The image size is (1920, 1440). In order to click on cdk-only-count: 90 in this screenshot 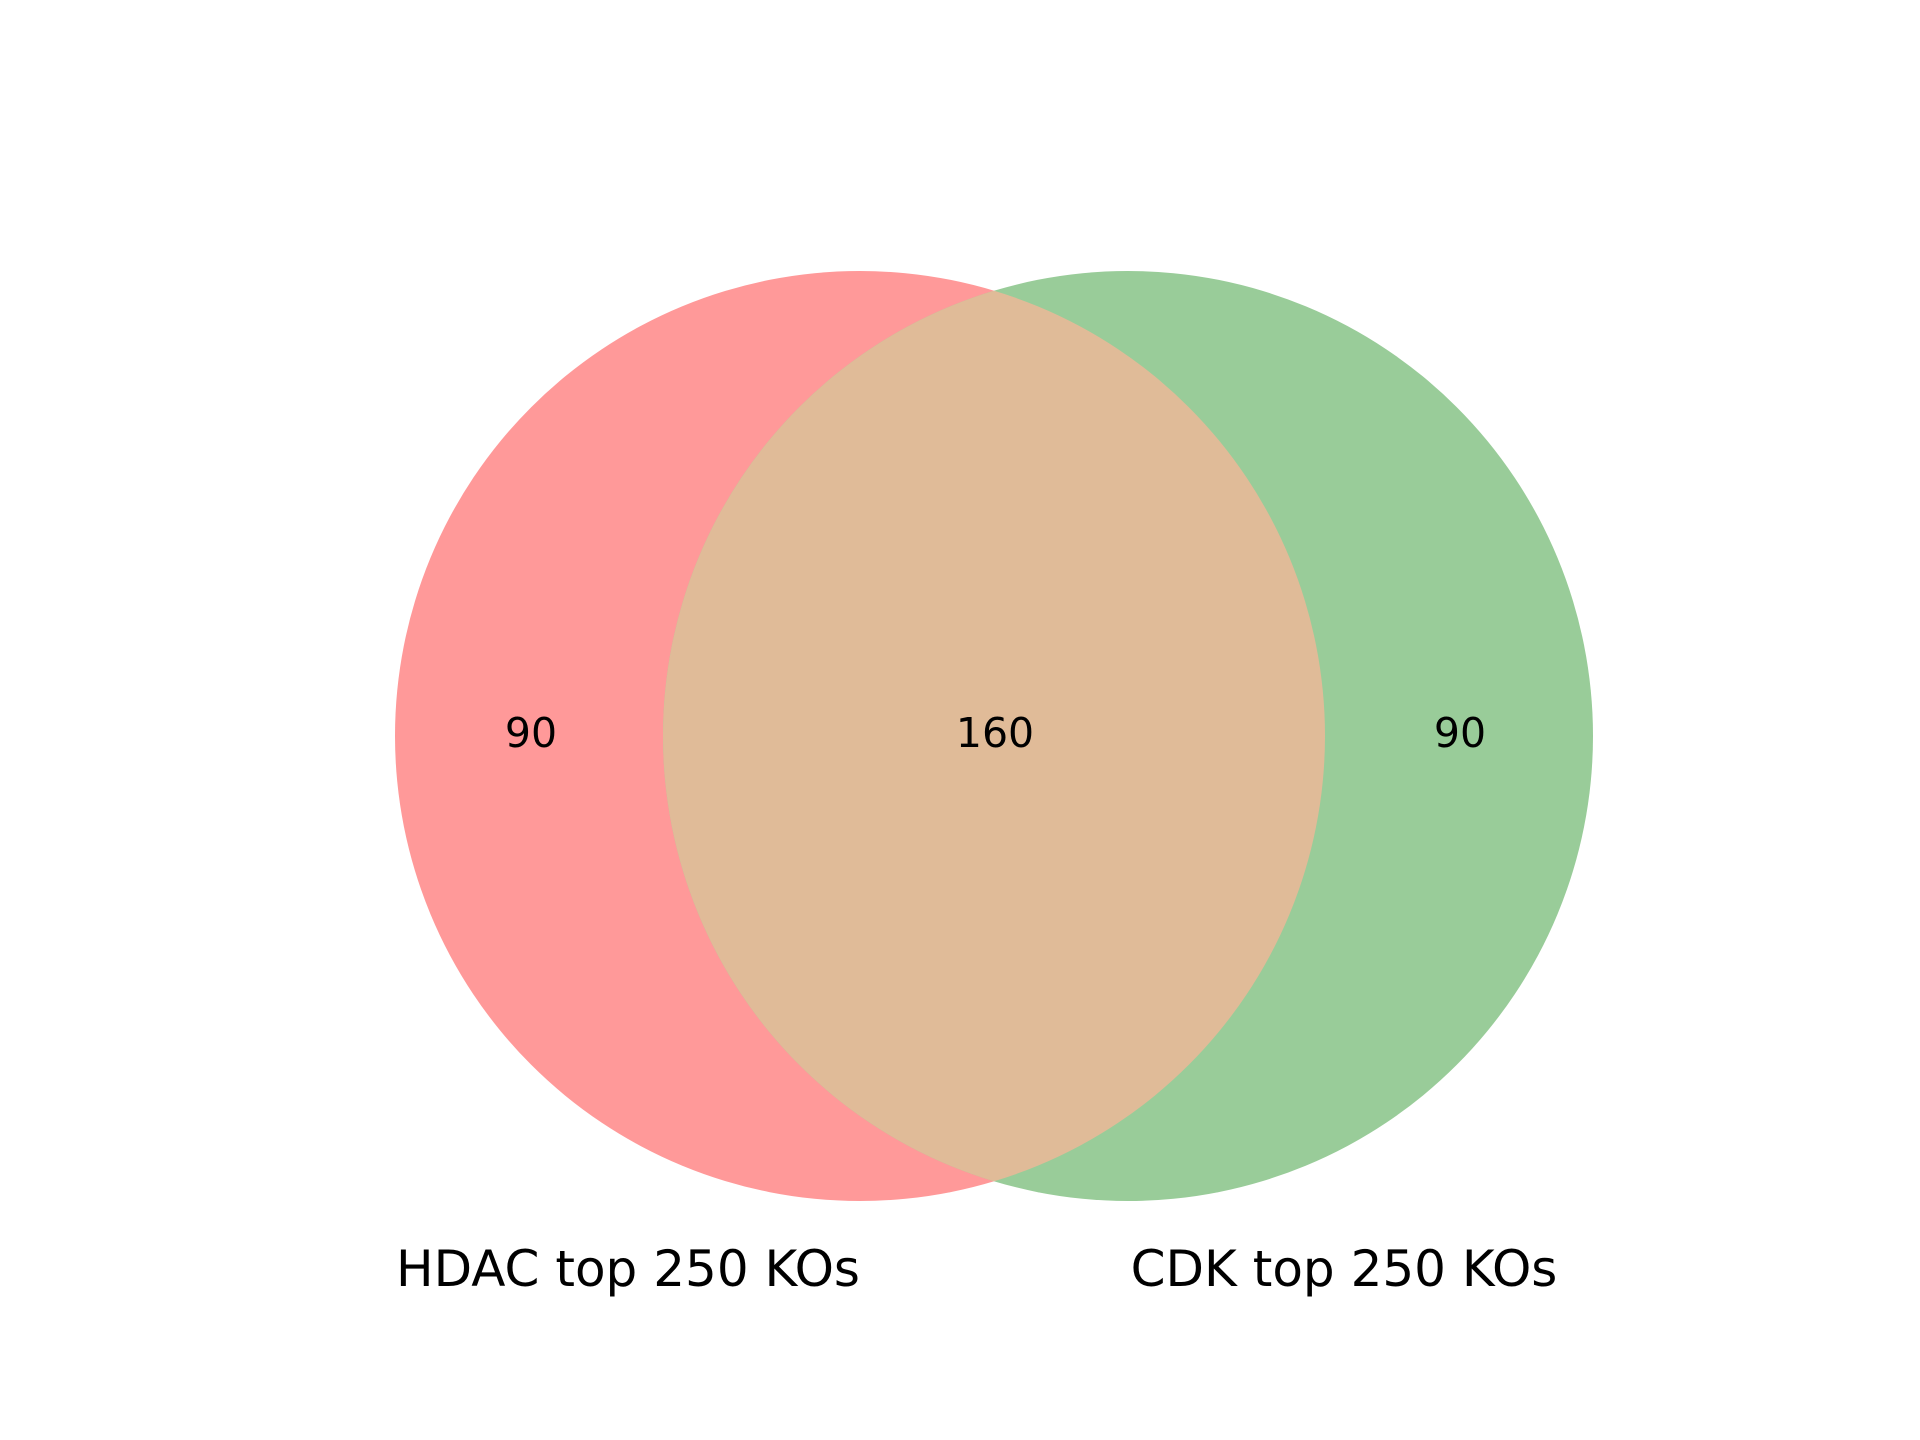, I will do `click(1460, 733)`.